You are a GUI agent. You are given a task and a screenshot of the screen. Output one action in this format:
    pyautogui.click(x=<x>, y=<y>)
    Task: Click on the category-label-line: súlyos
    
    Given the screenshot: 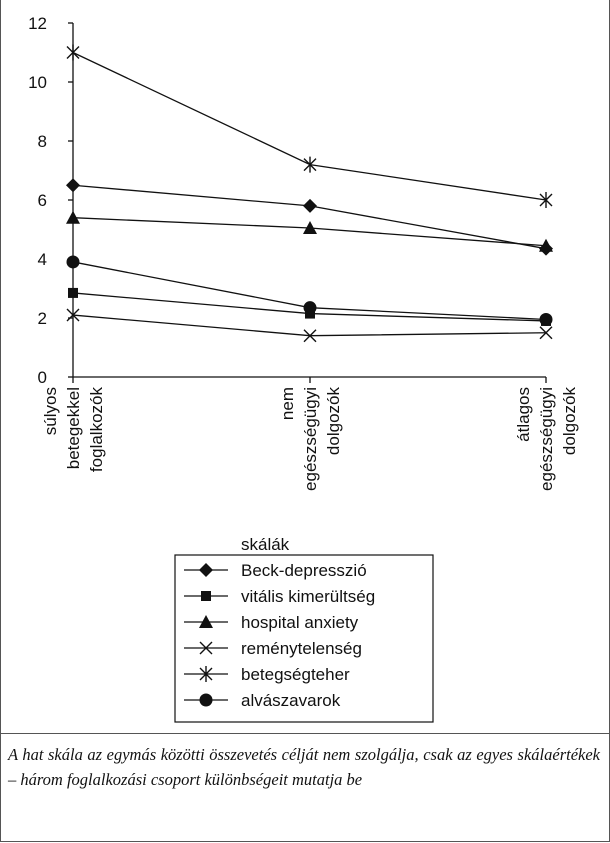 What is the action you would take?
    pyautogui.click(x=50, y=411)
    